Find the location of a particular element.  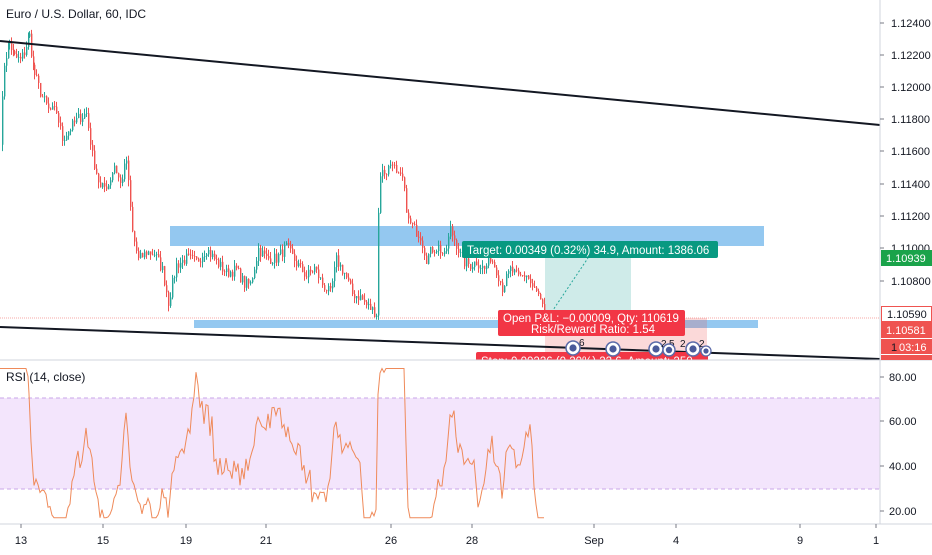

price-tick-label: 1.11200 is located at coordinates (910, 217).